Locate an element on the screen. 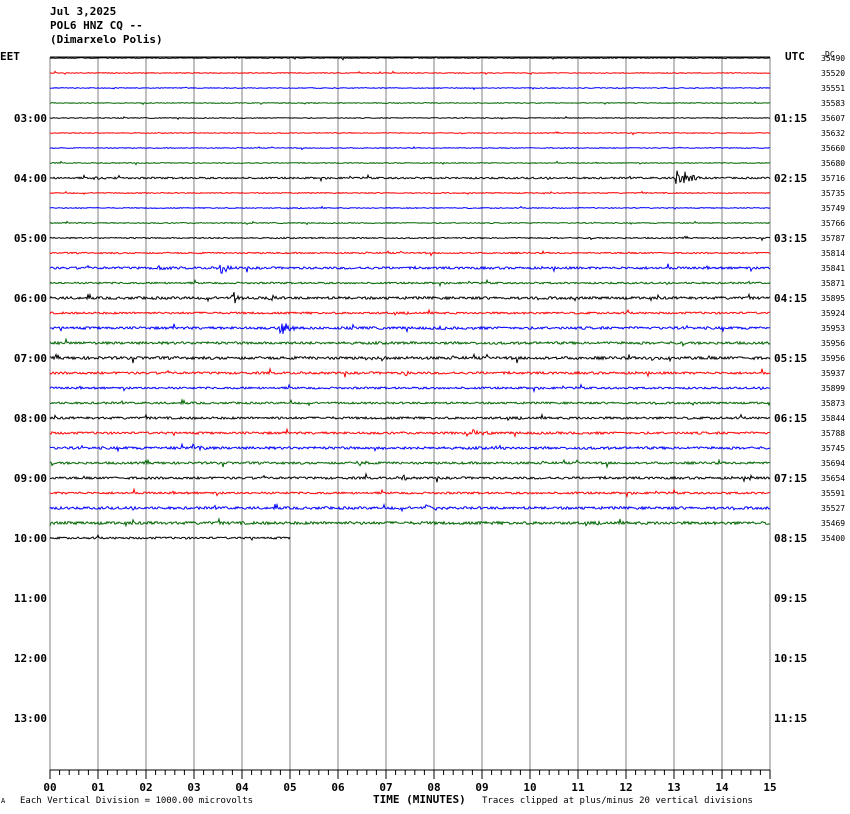  right-hour-label: 07:15 is located at coordinates (790, 478).